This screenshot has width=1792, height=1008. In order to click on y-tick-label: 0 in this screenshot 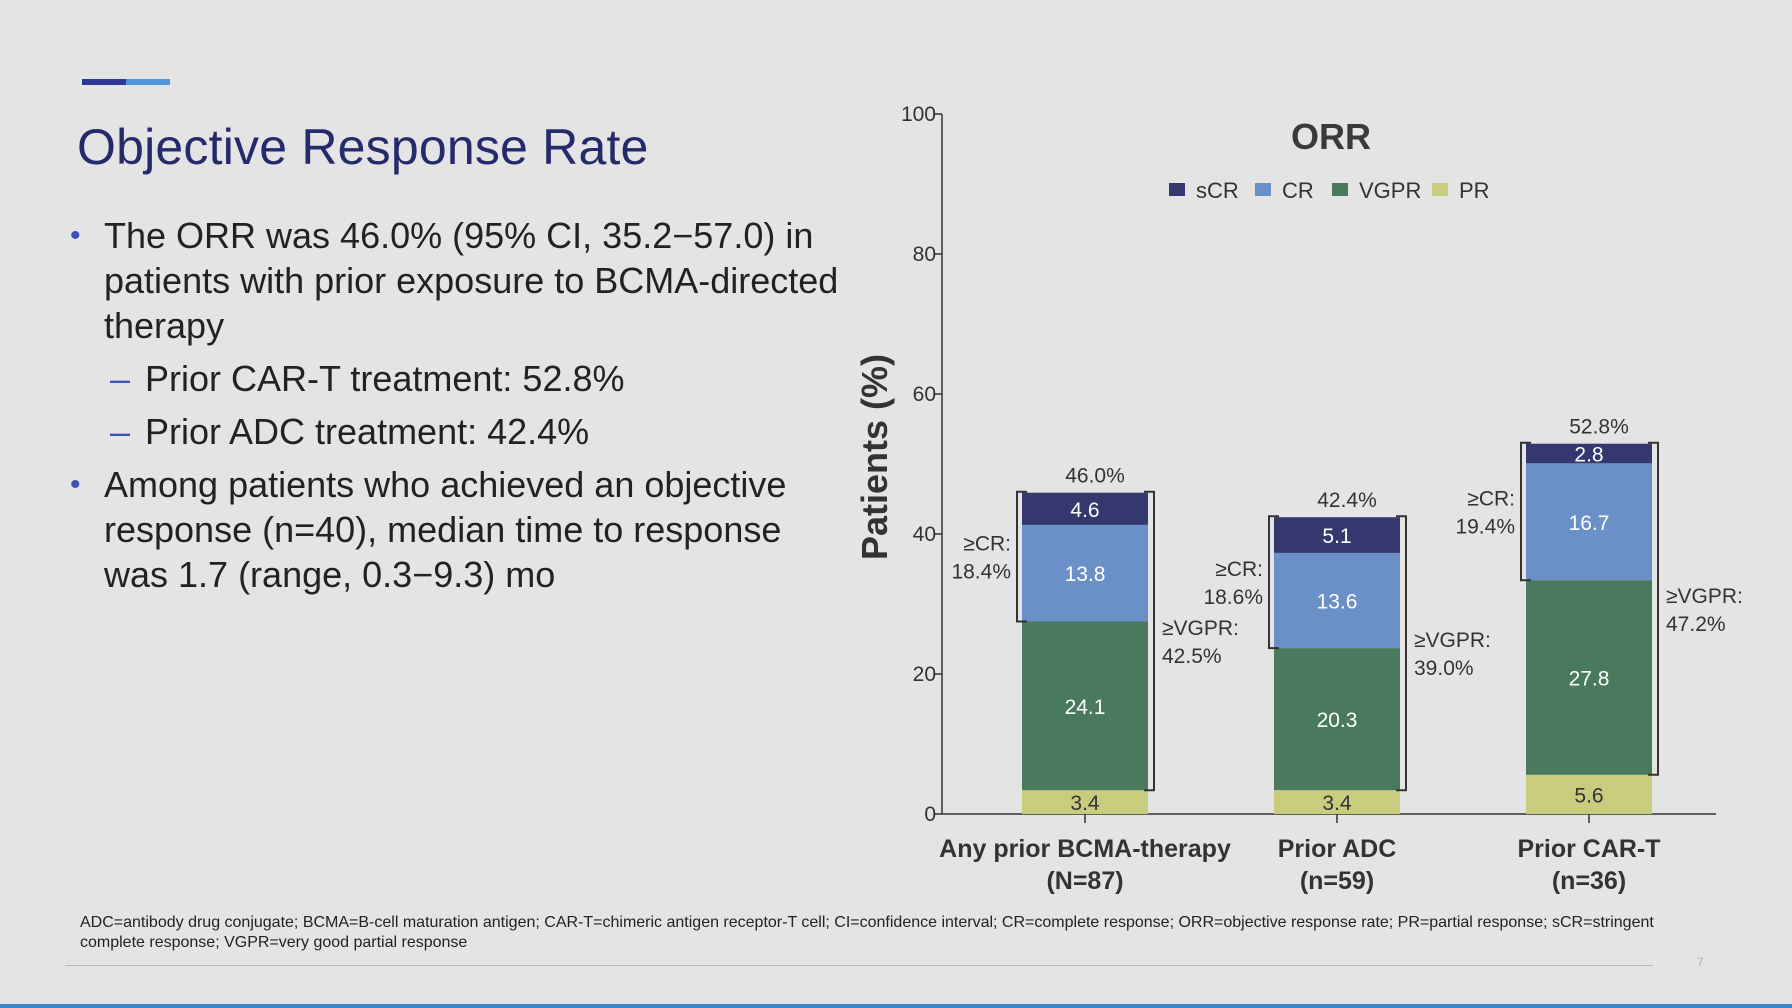, I will do `click(930, 814)`.